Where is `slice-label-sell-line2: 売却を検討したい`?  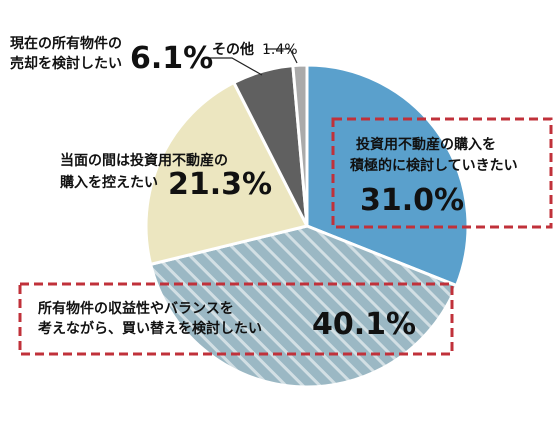
slice-label-sell-line2: 売却を検討したい is located at coordinates (66, 63).